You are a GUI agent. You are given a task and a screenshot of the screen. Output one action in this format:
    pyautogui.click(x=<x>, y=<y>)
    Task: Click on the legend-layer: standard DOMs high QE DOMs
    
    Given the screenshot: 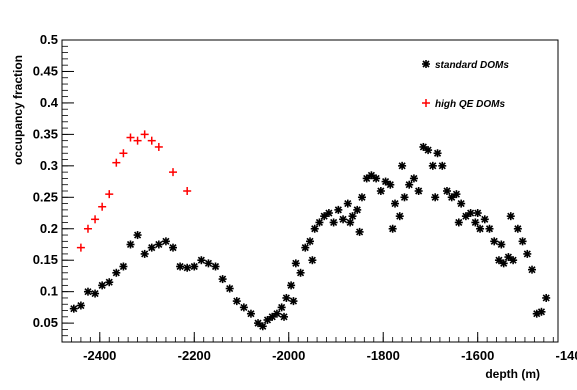 What is the action you would take?
    pyautogui.click(x=465, y=85)
    